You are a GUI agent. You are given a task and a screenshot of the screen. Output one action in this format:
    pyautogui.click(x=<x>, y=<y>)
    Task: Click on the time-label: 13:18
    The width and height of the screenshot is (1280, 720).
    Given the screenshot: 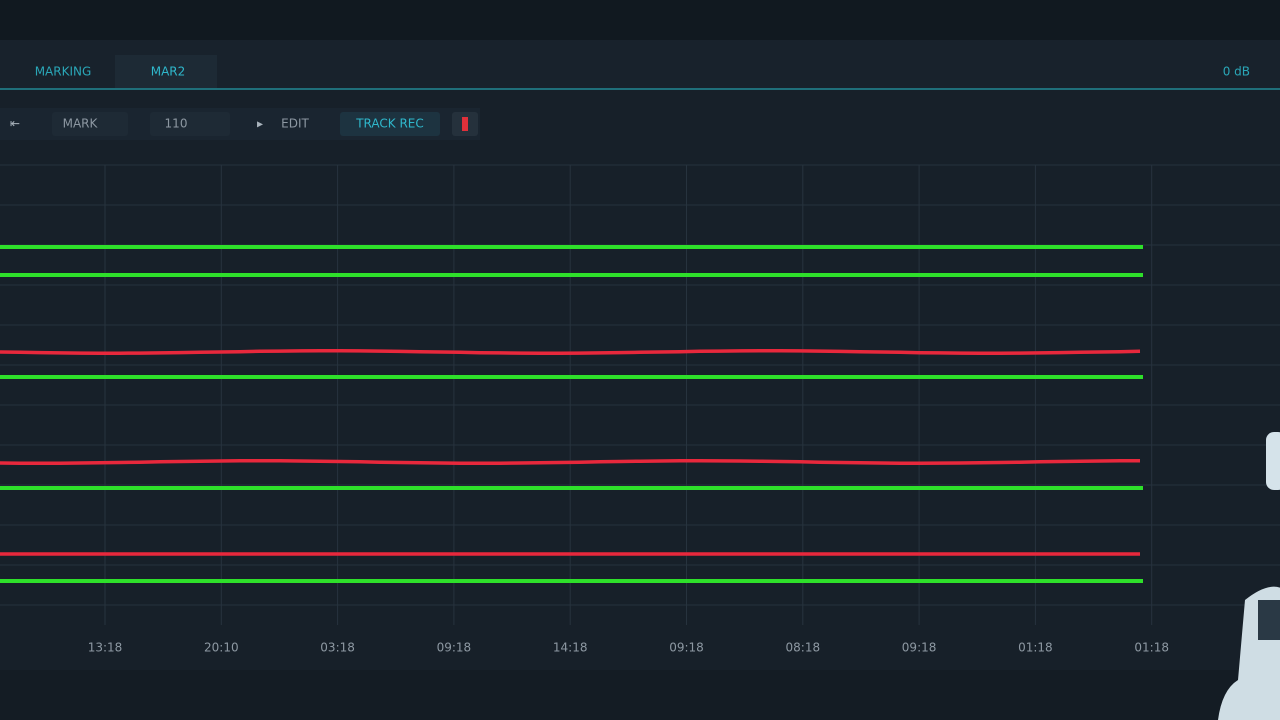 What is the action you would take?
    pyautogui.click(x=105, y=648)
    